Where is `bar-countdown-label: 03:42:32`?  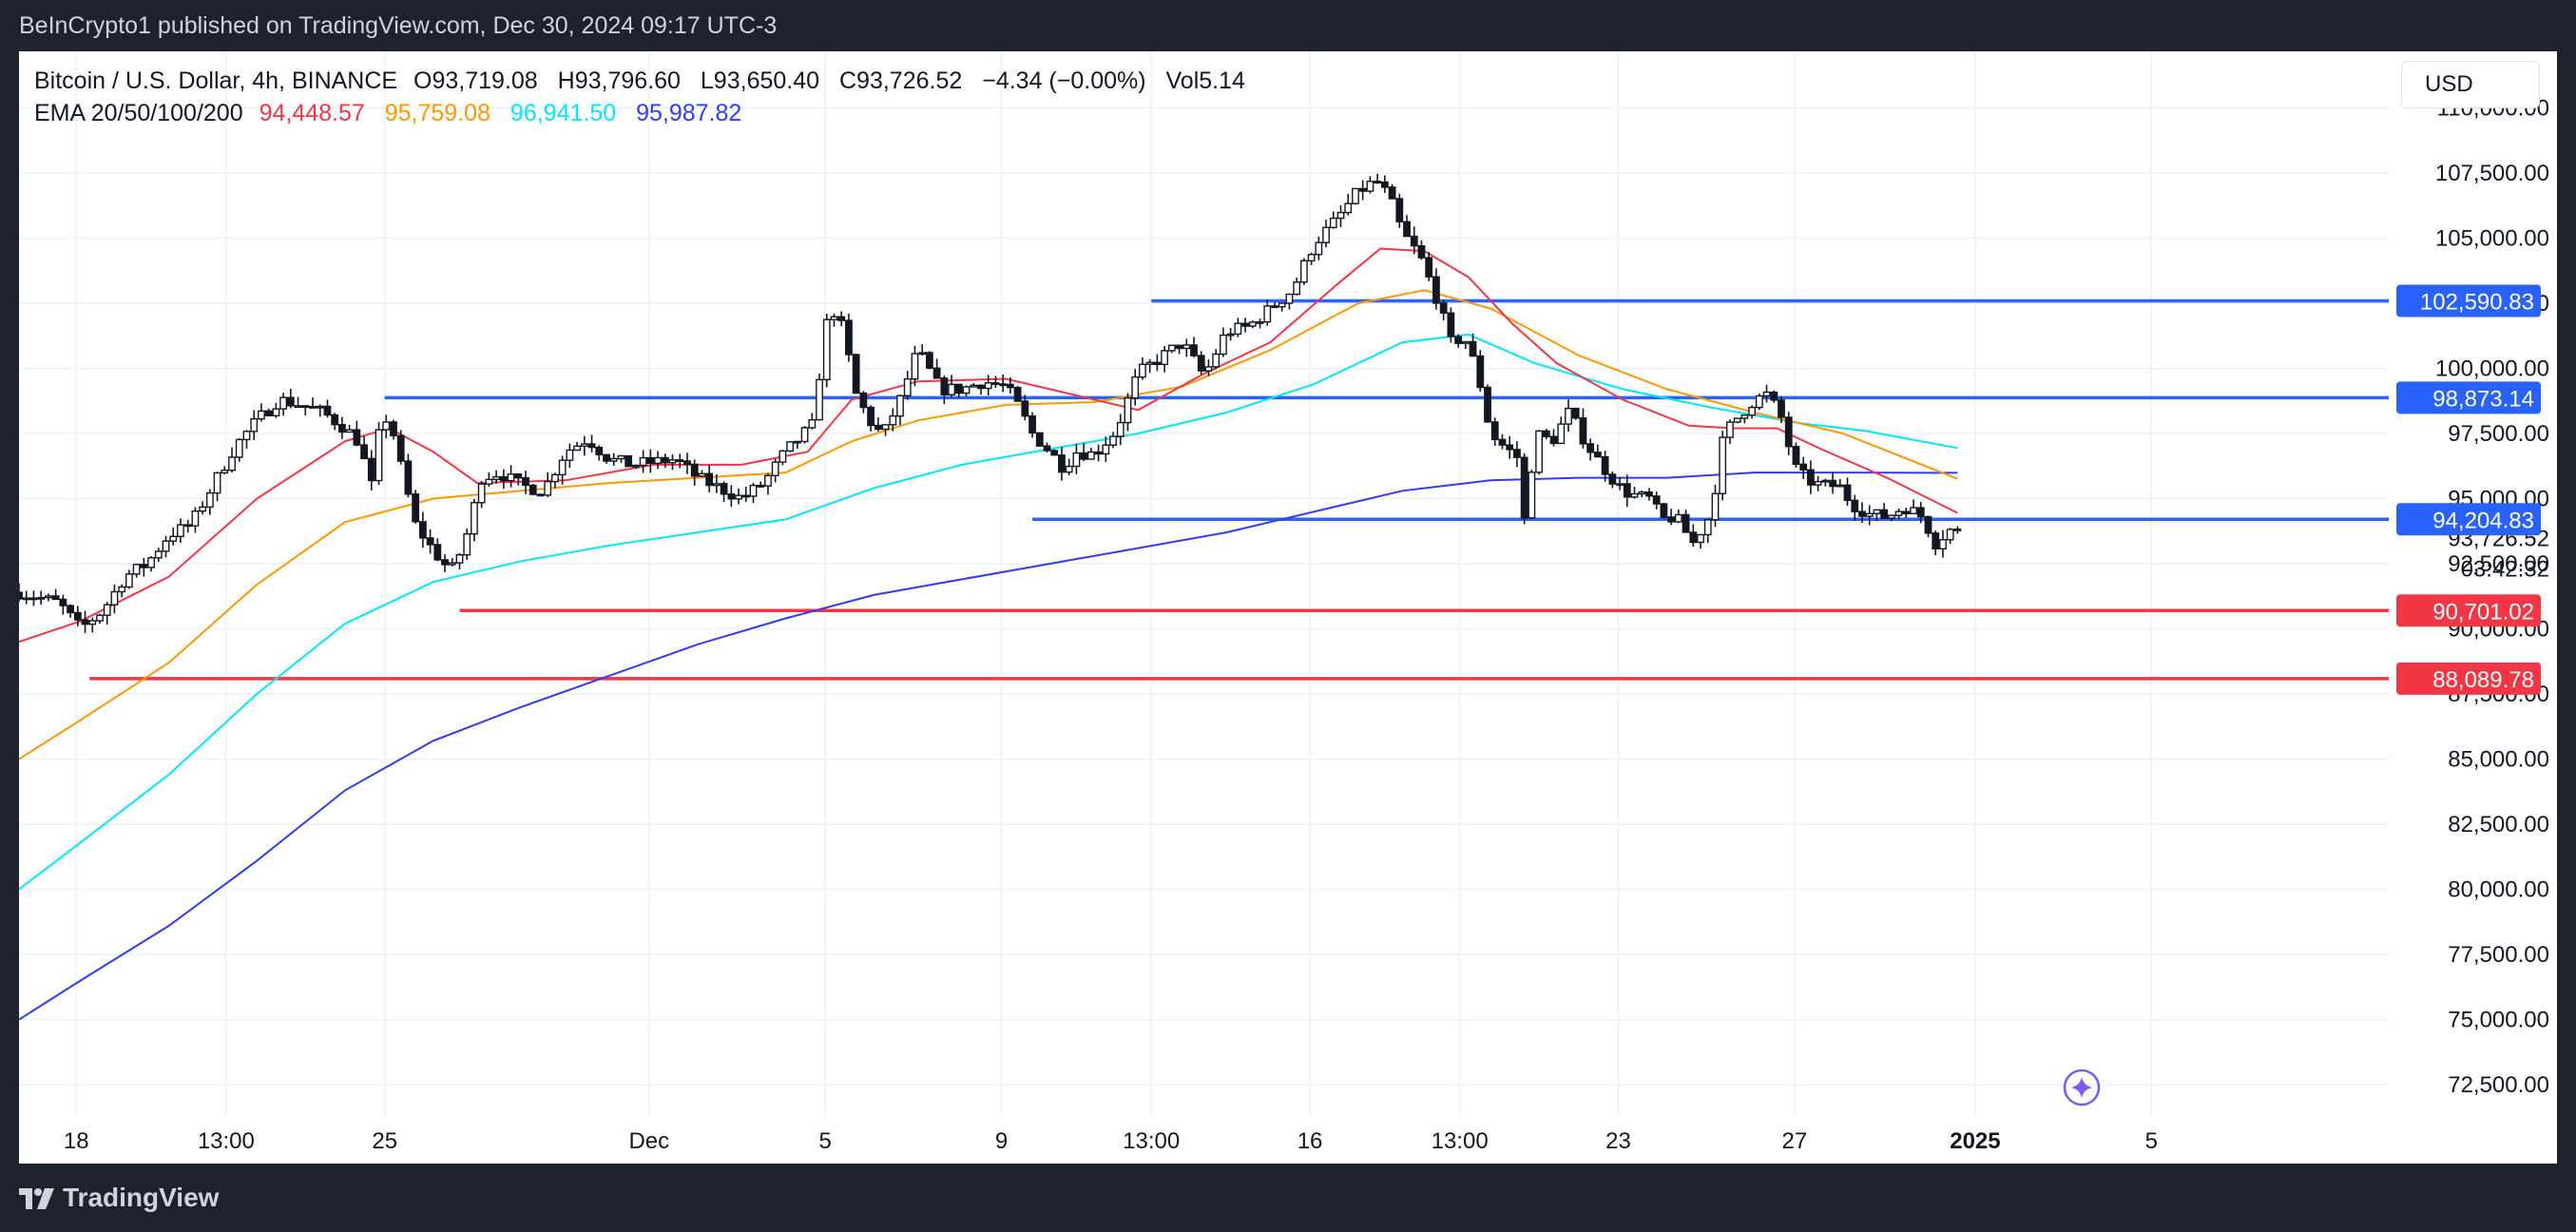 bar-countdown-label: 03:42:32 is located at coordinates (2505, 569).